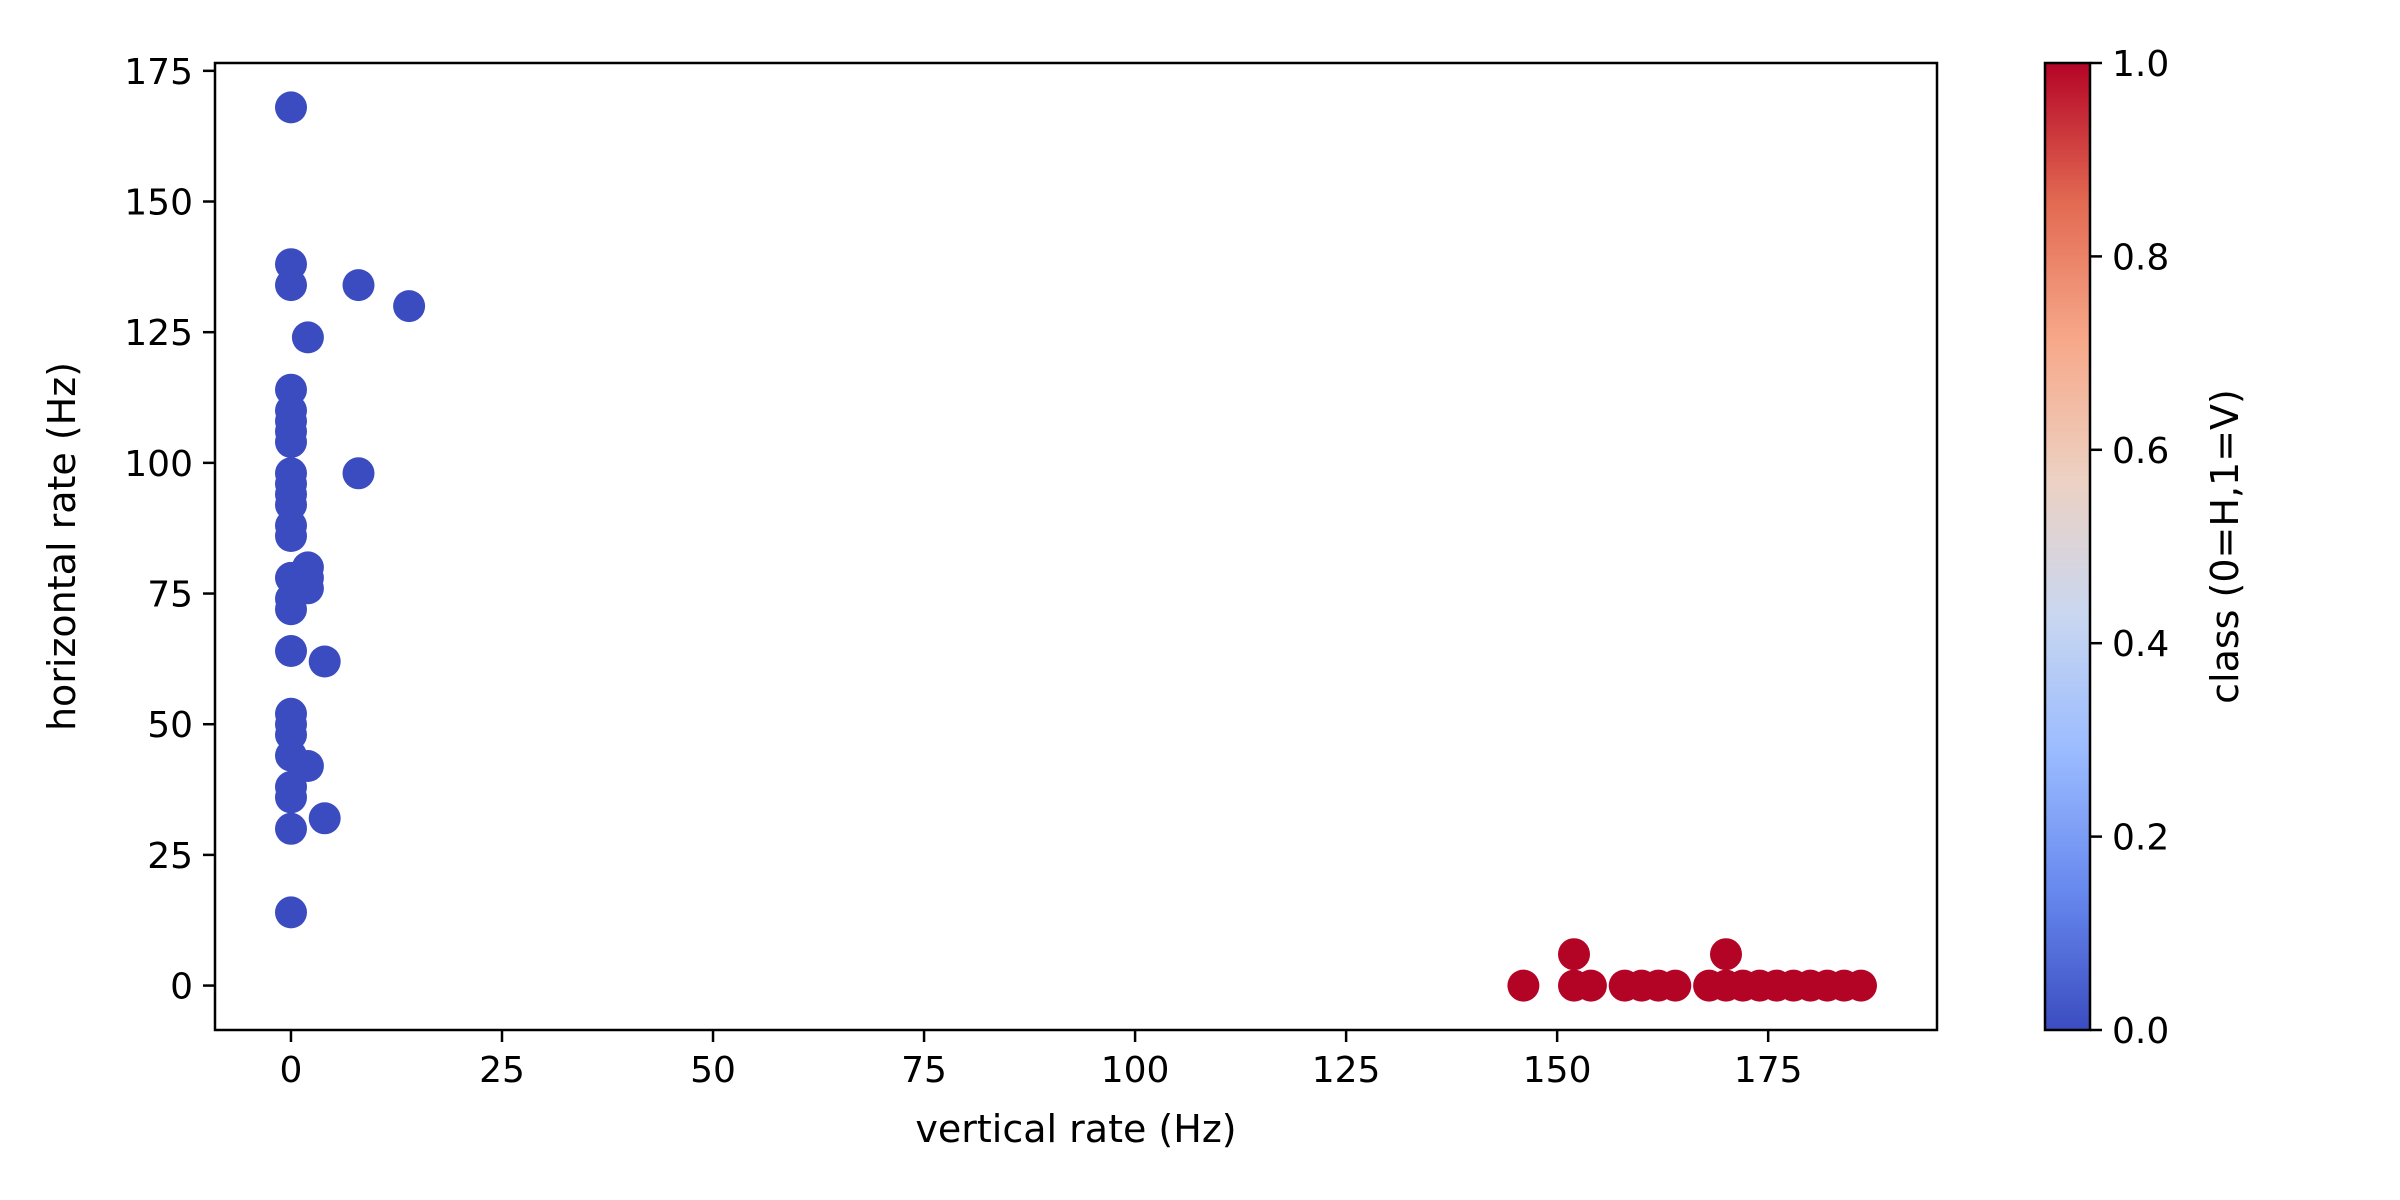  Describe the element at coordinates (291, 1070) in the screenshot. I see `x-tick-label: 0` at that location.